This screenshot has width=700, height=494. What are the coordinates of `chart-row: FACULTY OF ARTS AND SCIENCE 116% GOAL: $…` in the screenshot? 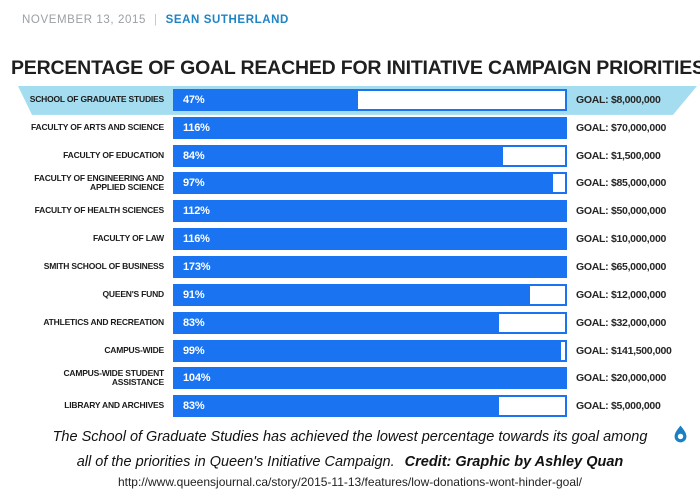 It's located at (350, 128).